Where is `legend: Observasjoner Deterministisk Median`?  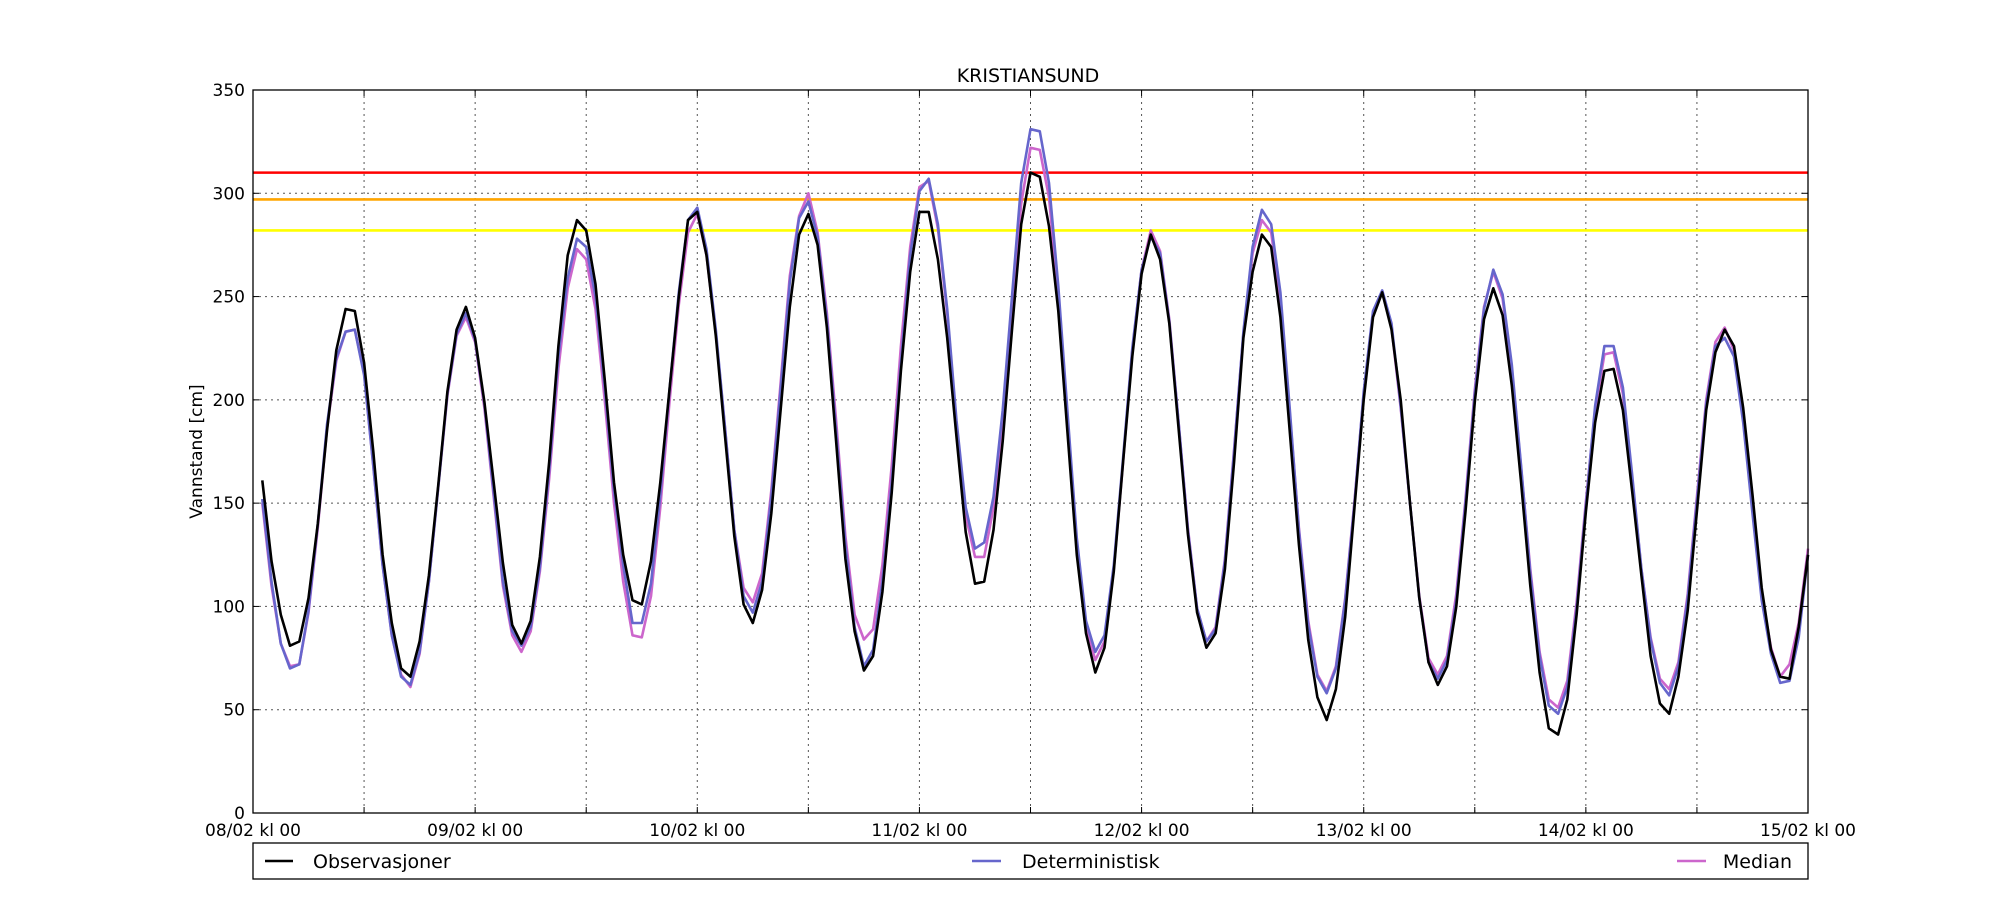
legend: Observasjoner Deterministisk Median is located at coordinates (1030, 861).